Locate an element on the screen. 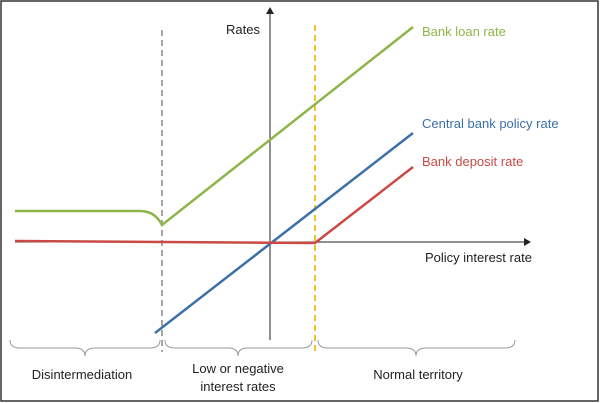 The height and width of the screenshot is (403, 600). region-label: interest rates is located at coordinates (238, 386).